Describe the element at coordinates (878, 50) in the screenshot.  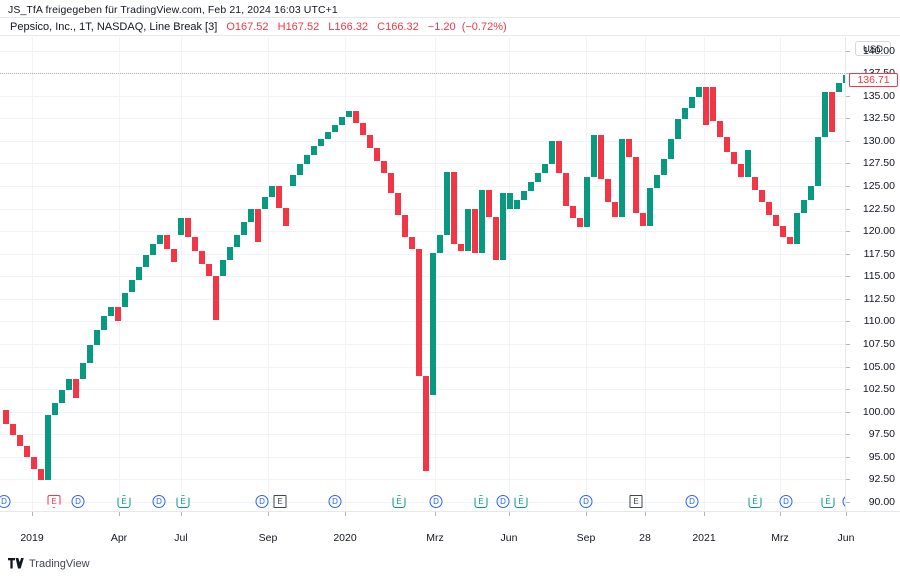
I see `price-tick-label: 140.00` at that location.